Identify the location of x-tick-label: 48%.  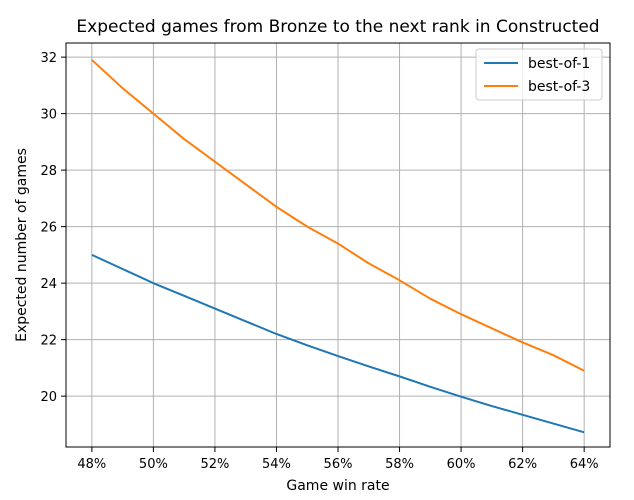
(91, 464).